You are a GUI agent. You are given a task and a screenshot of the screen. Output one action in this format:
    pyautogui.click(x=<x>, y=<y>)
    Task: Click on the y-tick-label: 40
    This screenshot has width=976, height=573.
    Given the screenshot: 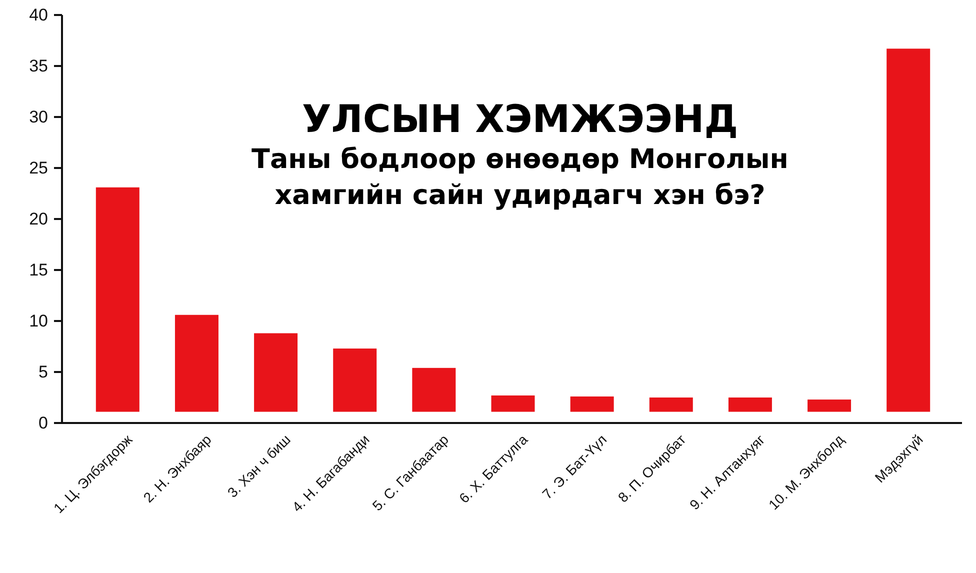 What is the action you would take?
    pyautogui.click(x=38, y=14)
    